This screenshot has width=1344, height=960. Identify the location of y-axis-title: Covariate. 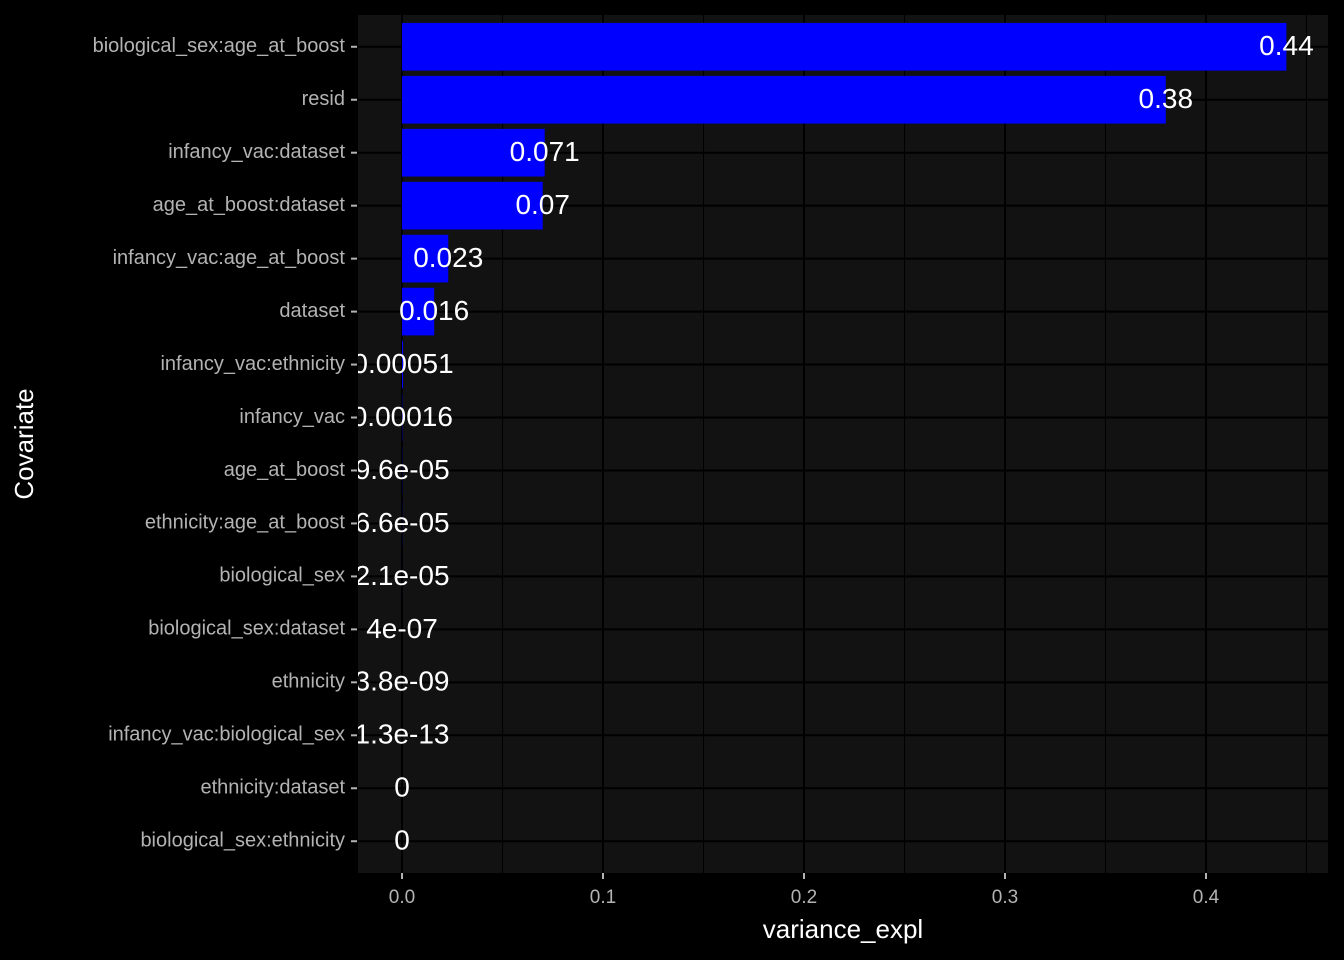
(24, 443).